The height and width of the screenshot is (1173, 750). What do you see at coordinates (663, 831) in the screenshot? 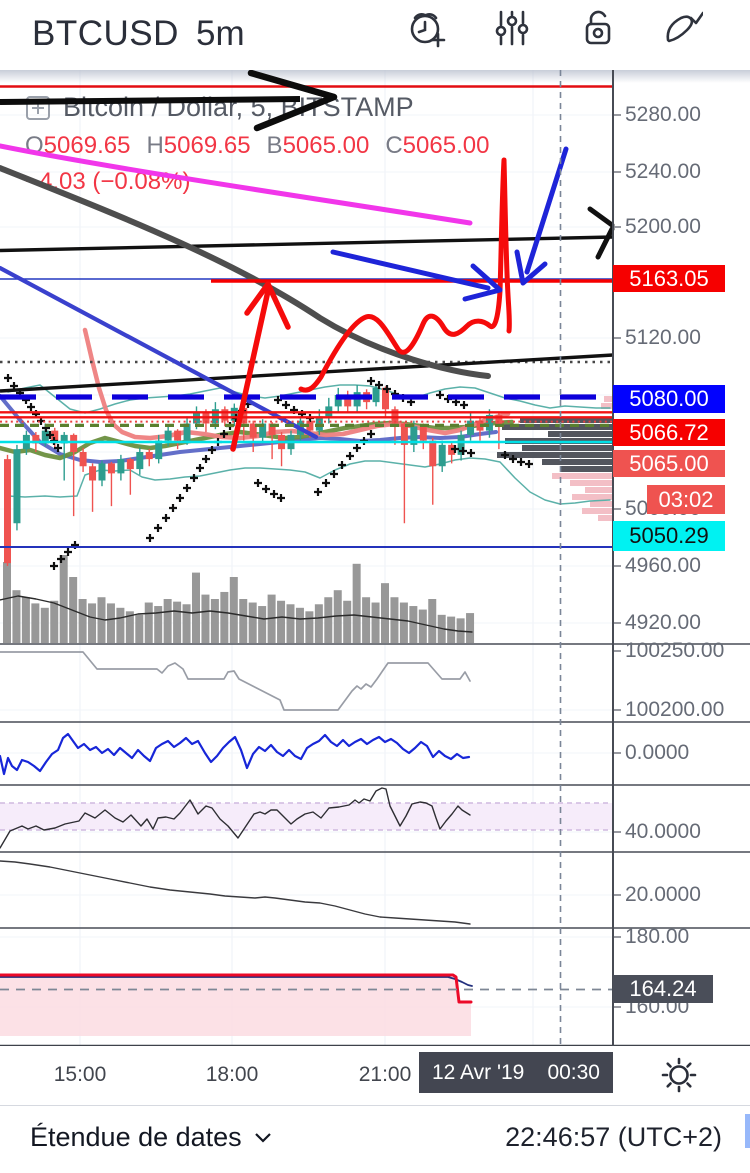
I see `price-tick: 40.0000` at bounding box center [663, 831].